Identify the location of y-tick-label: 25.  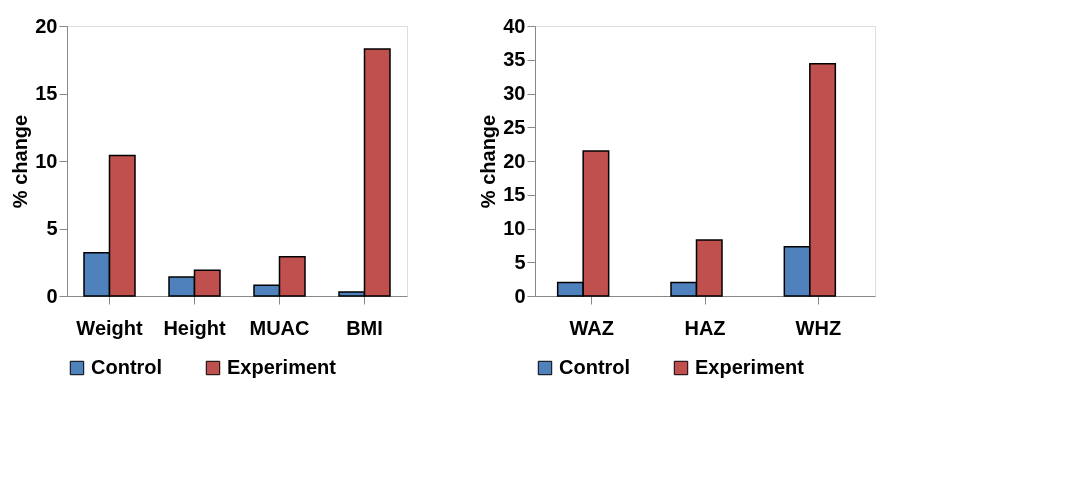
(514, 126).